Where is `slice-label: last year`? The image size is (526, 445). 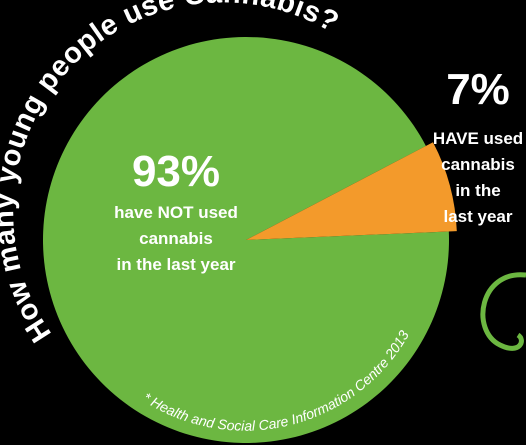 slice-label: last year is located at coordinates (478, 216).